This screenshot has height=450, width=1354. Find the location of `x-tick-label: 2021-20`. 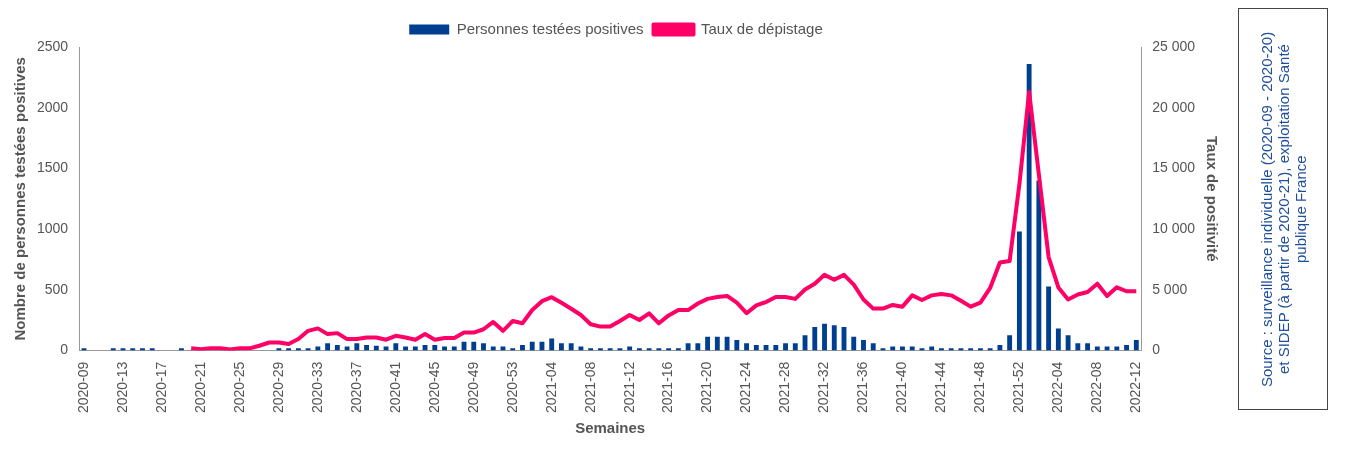

x-tick-label: 2021-20 is located at coordinates (706, 387).